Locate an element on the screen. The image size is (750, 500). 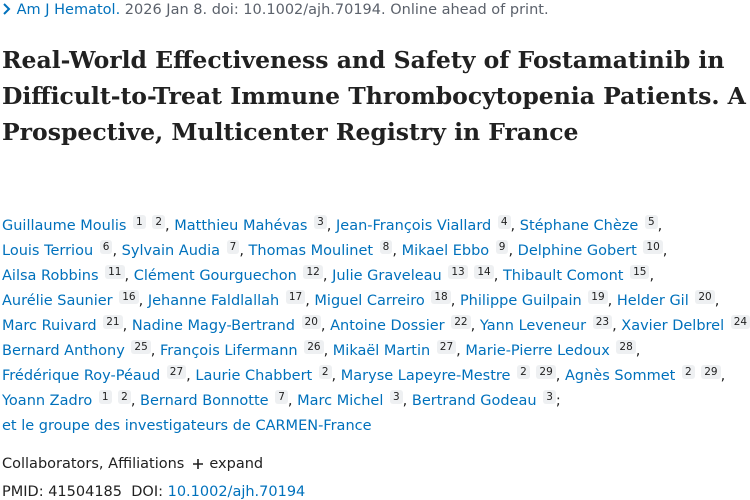
author-name: Philippe Guilpain is located at coordinates (520, 301).